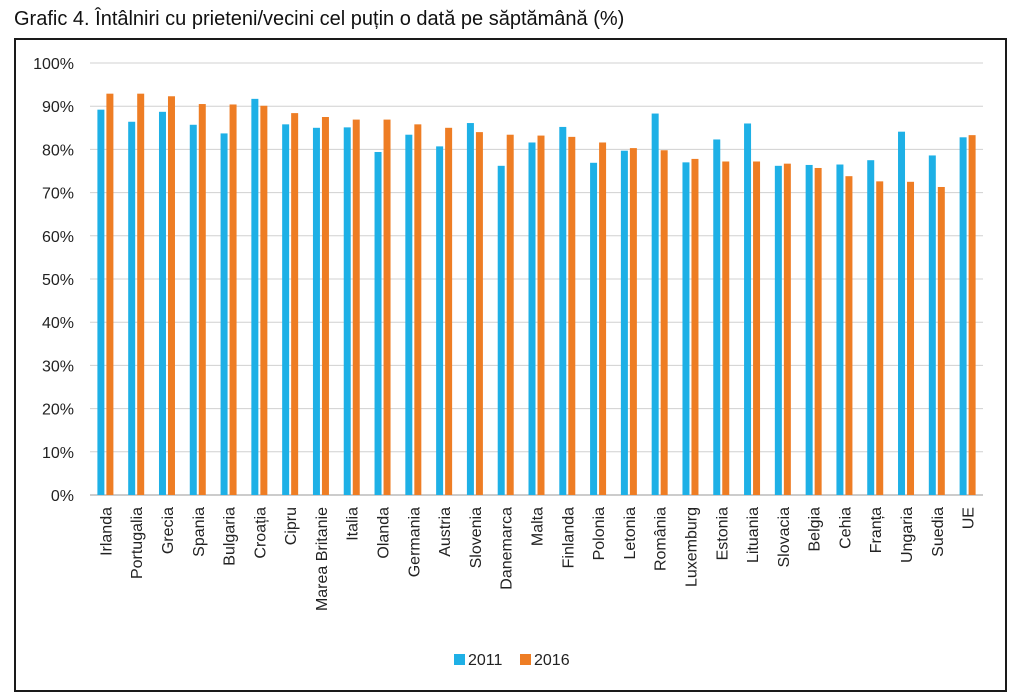 The width and height of the screenshot is (1024, 699). Describe the element at coordinates (230, 536) in the screenshot. I see `x-tick-label: Bulgaria` at that location.